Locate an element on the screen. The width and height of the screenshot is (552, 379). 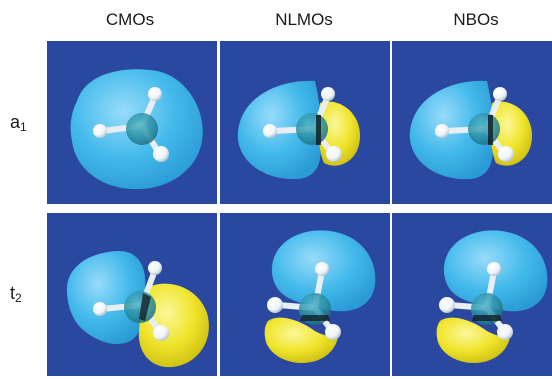
panel-a1-nlmo is located at coordinates (305, 122).